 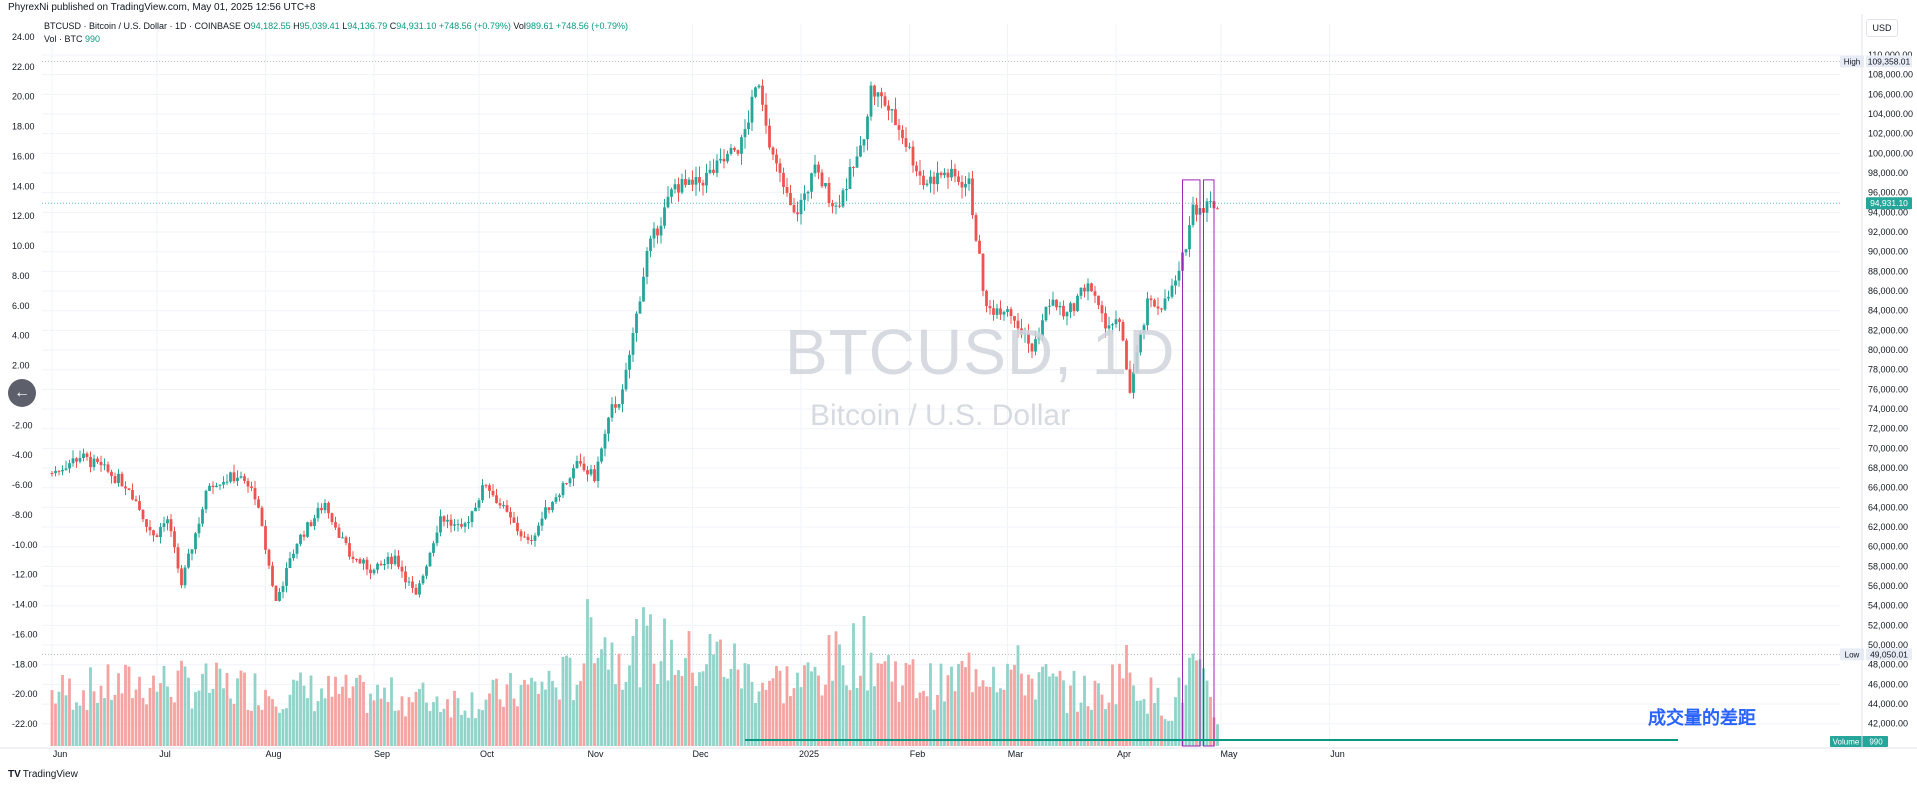 I want to click on high-tag: High, so click(x=1852, y=61).